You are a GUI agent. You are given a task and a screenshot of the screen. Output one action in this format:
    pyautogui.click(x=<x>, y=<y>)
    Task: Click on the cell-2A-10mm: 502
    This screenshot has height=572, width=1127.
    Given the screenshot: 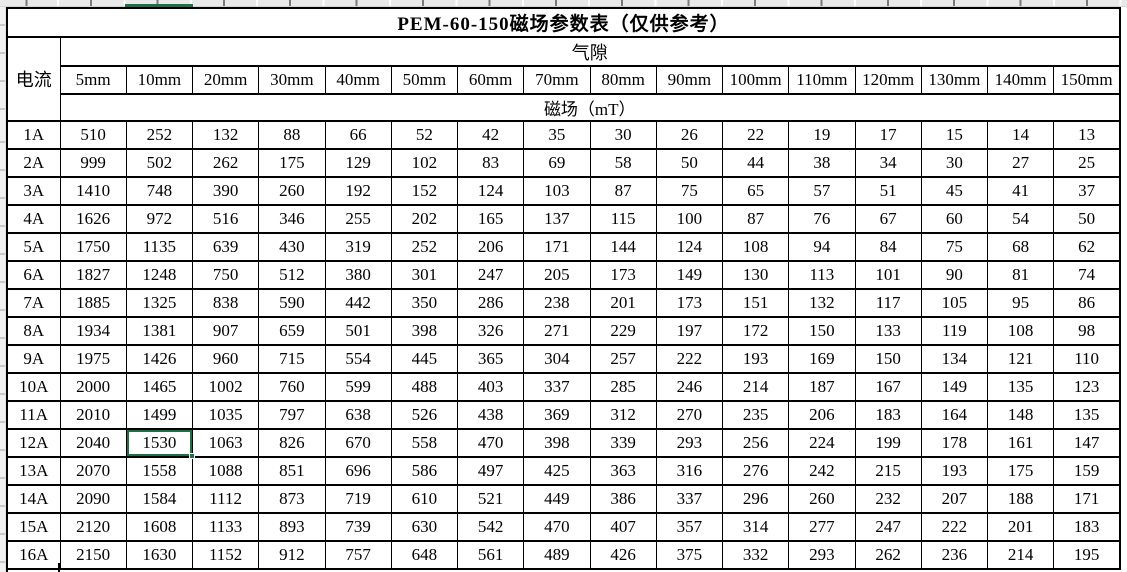 What is the action you would take?
    pyautogui.click(x=159, y=163)
    